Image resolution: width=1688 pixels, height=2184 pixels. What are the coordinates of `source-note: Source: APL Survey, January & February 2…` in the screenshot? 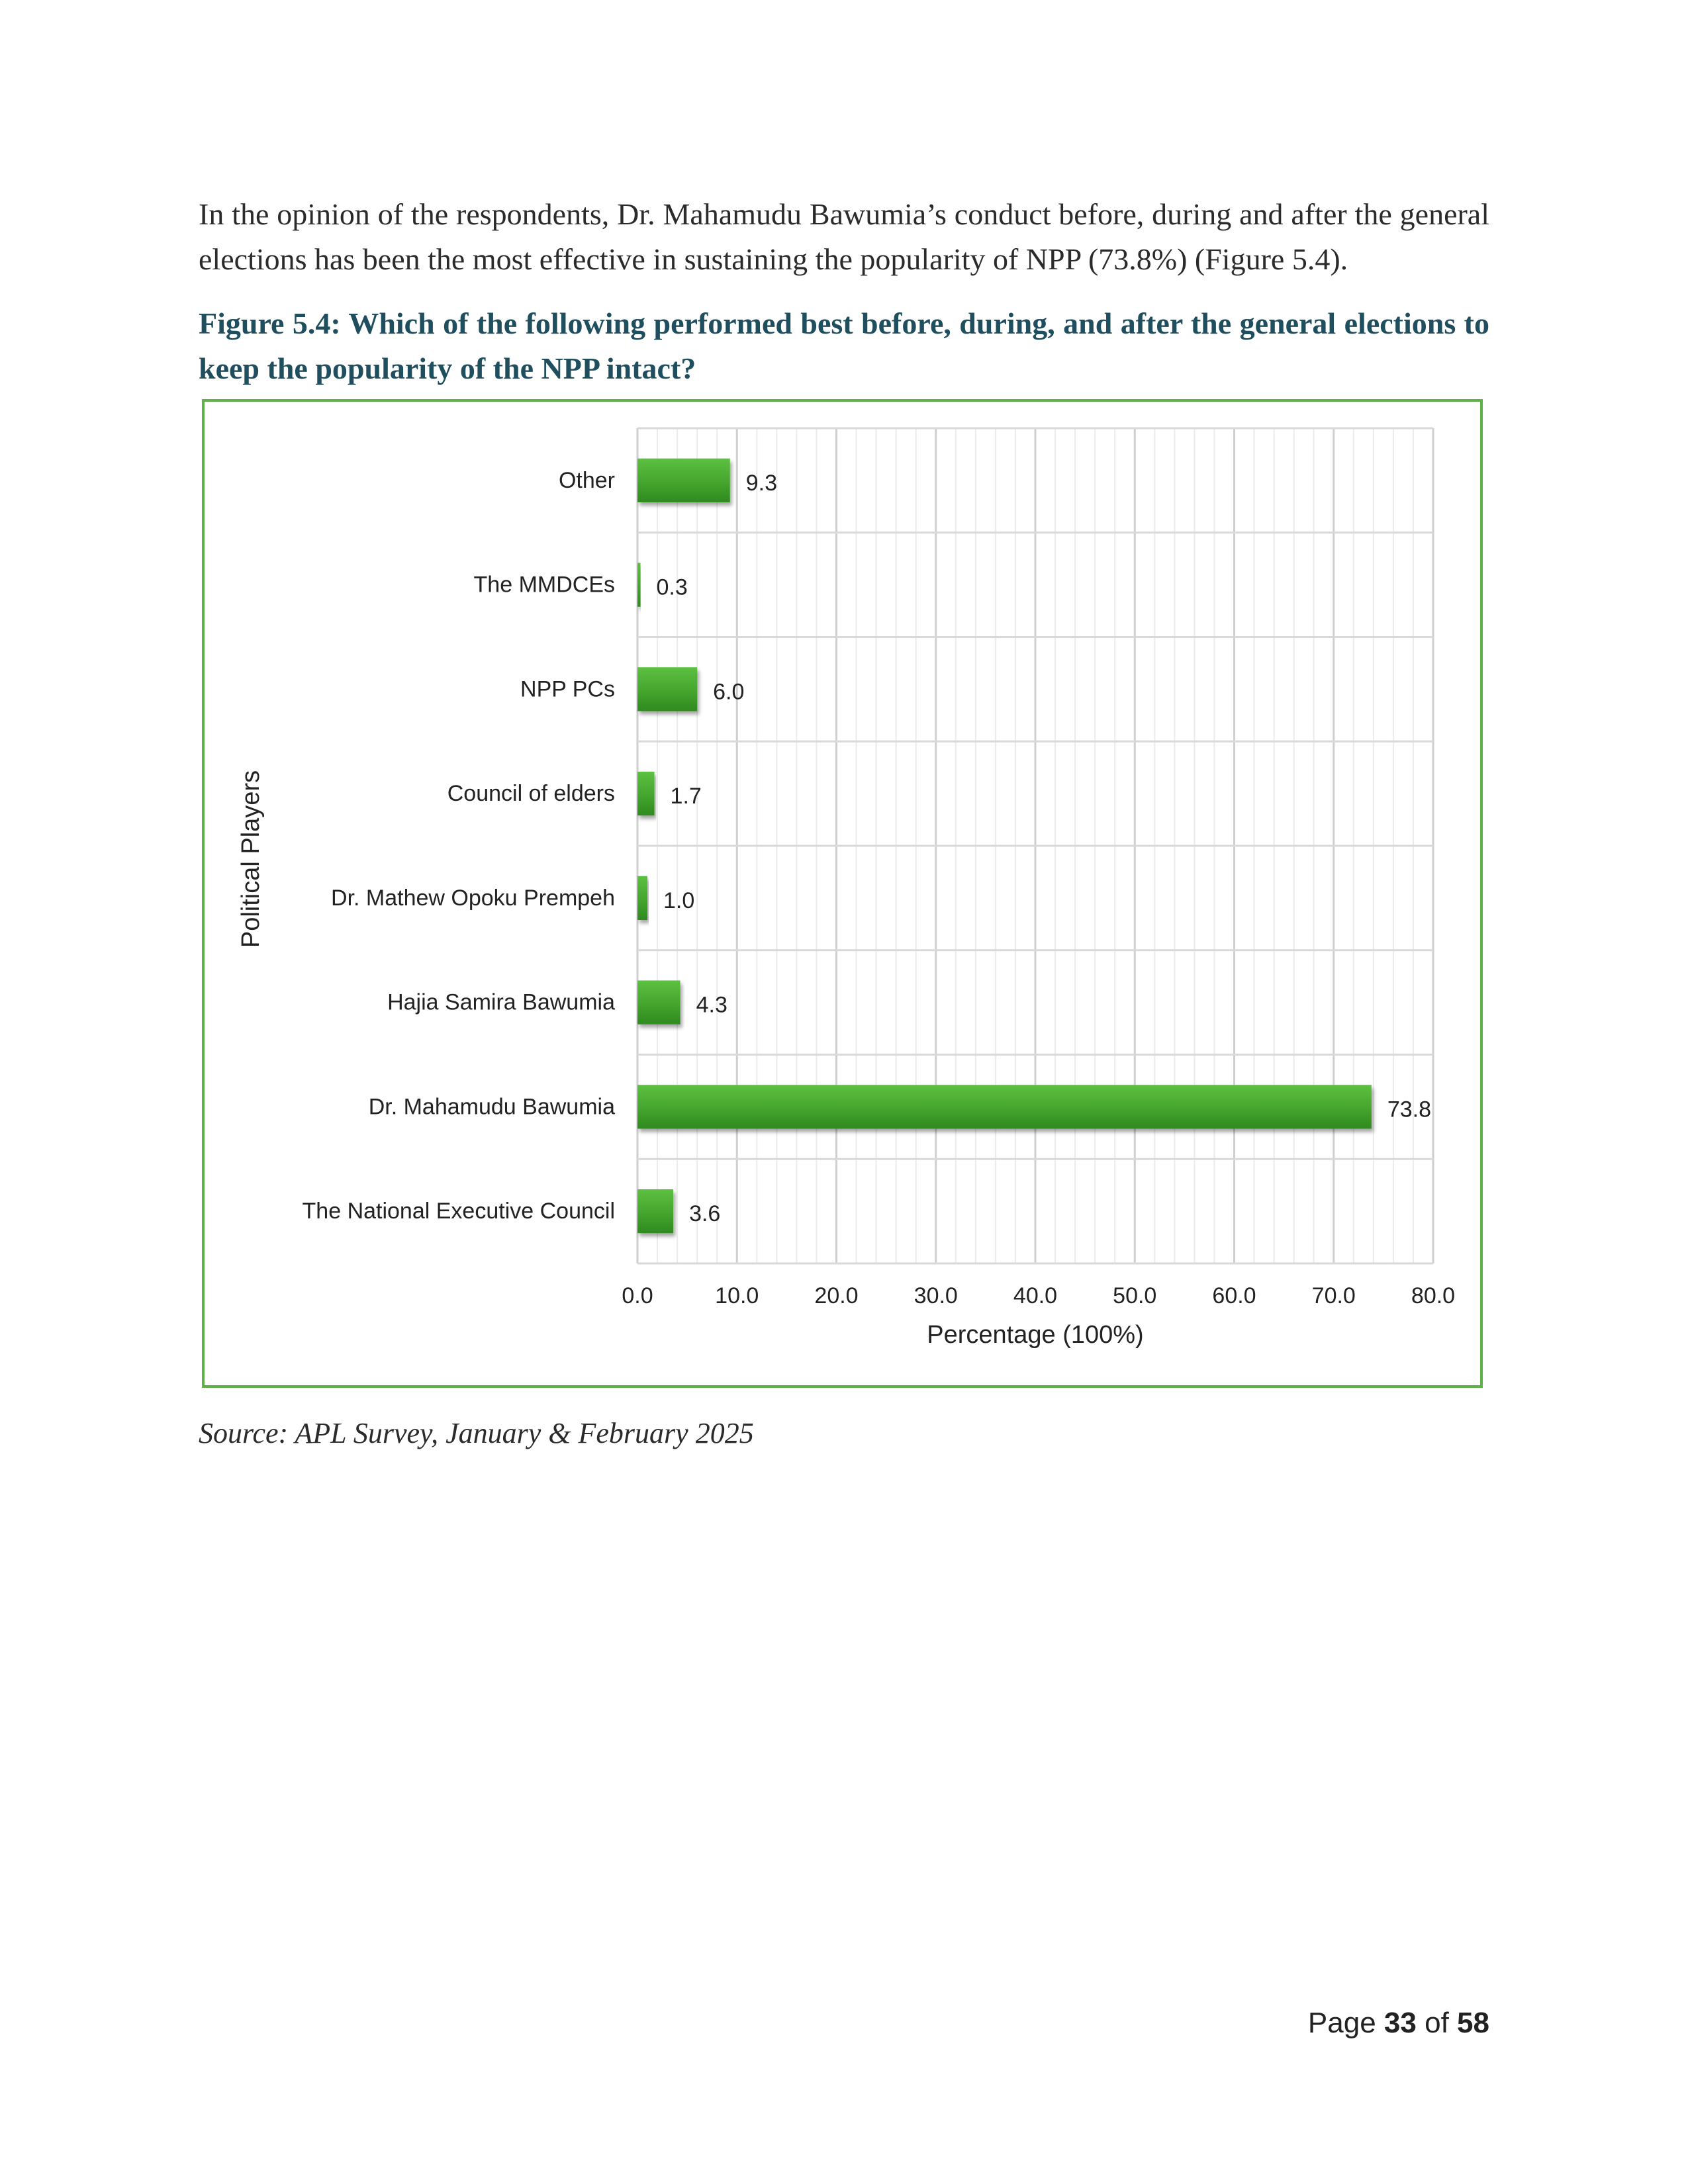 It's located at (476, 1433).